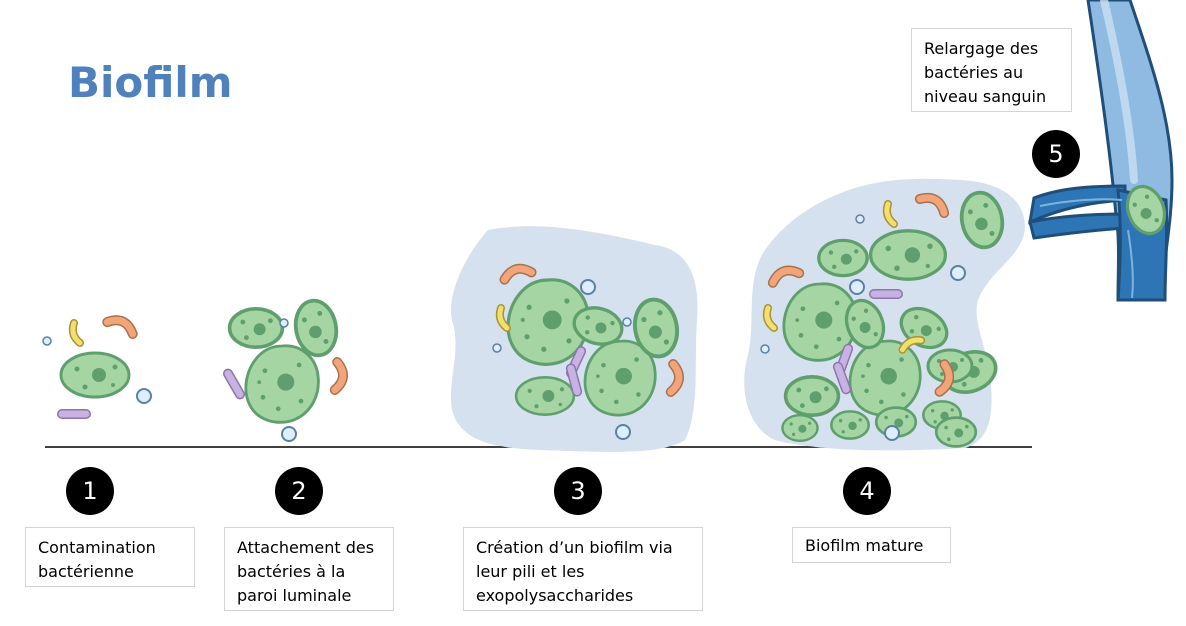  What do you see at coordinates (306, 547) in the screenshot?
I see `caption-line: Attachement des` at bounding box center [306, 547].